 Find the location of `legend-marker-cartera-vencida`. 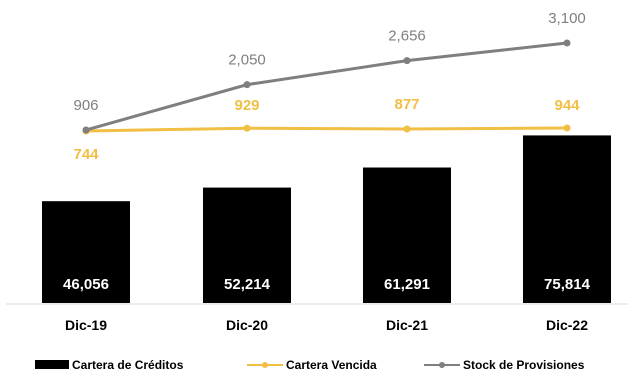

legend-marker-cartera-vencida is located at coordinates (265, 365).